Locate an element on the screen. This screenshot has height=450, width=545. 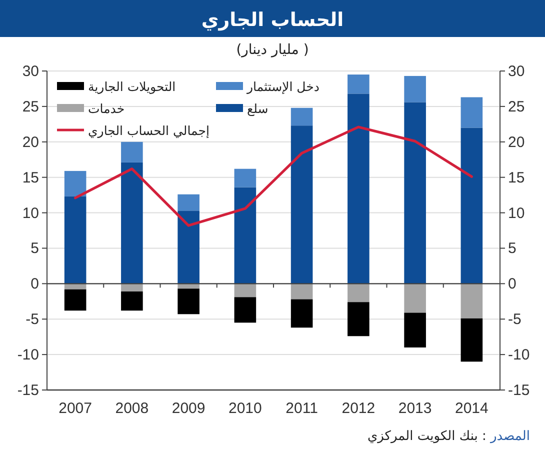
y-tick-label: 5 is located at coordinates (34, 249).